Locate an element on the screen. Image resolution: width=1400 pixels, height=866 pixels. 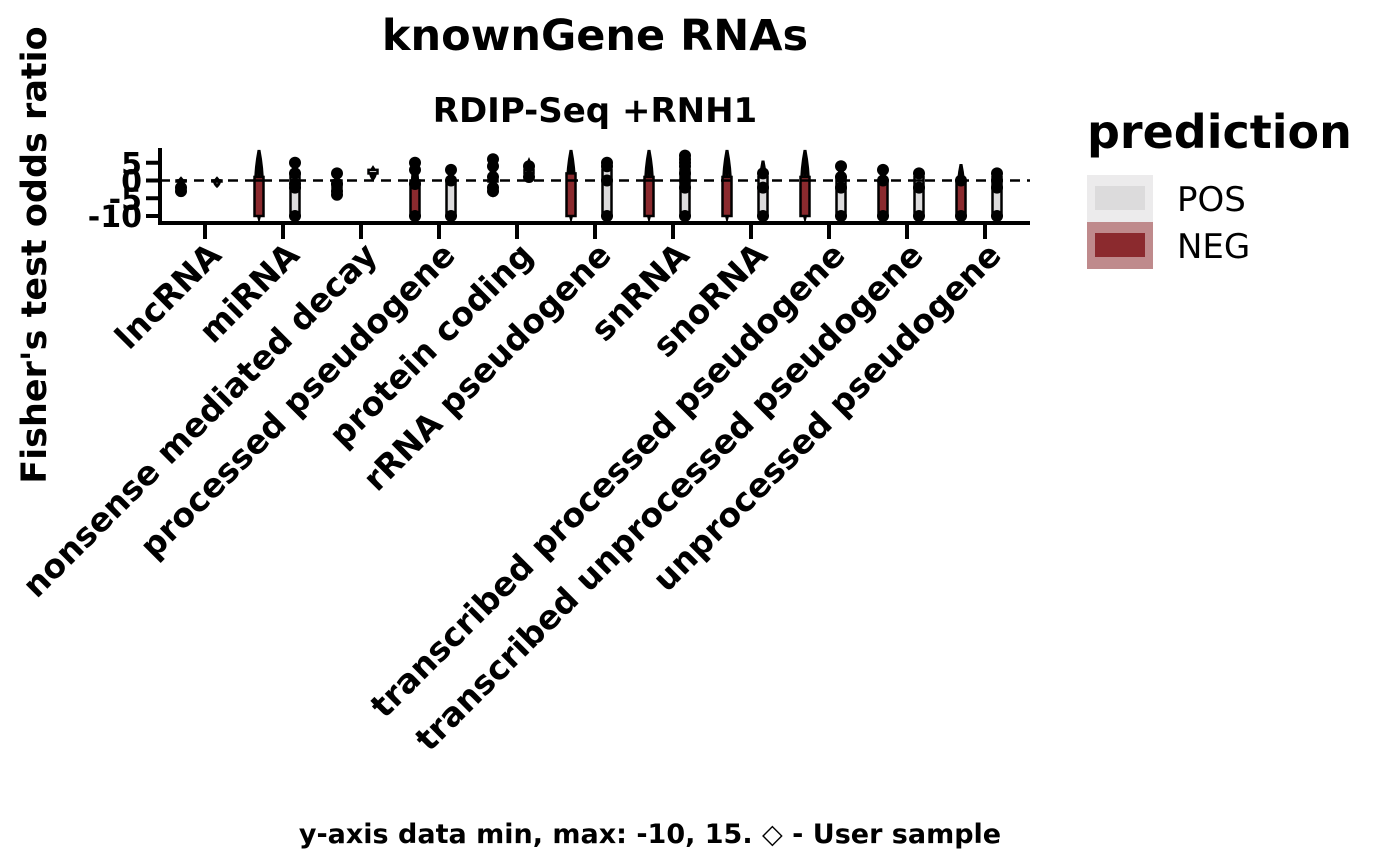
axes-layer is located at coordinates (588, 193).